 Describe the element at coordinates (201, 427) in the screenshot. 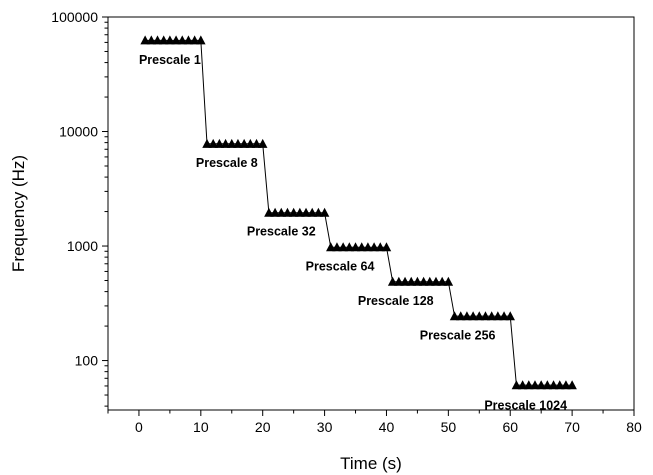

I see `x-tick-label: 10` at that location.